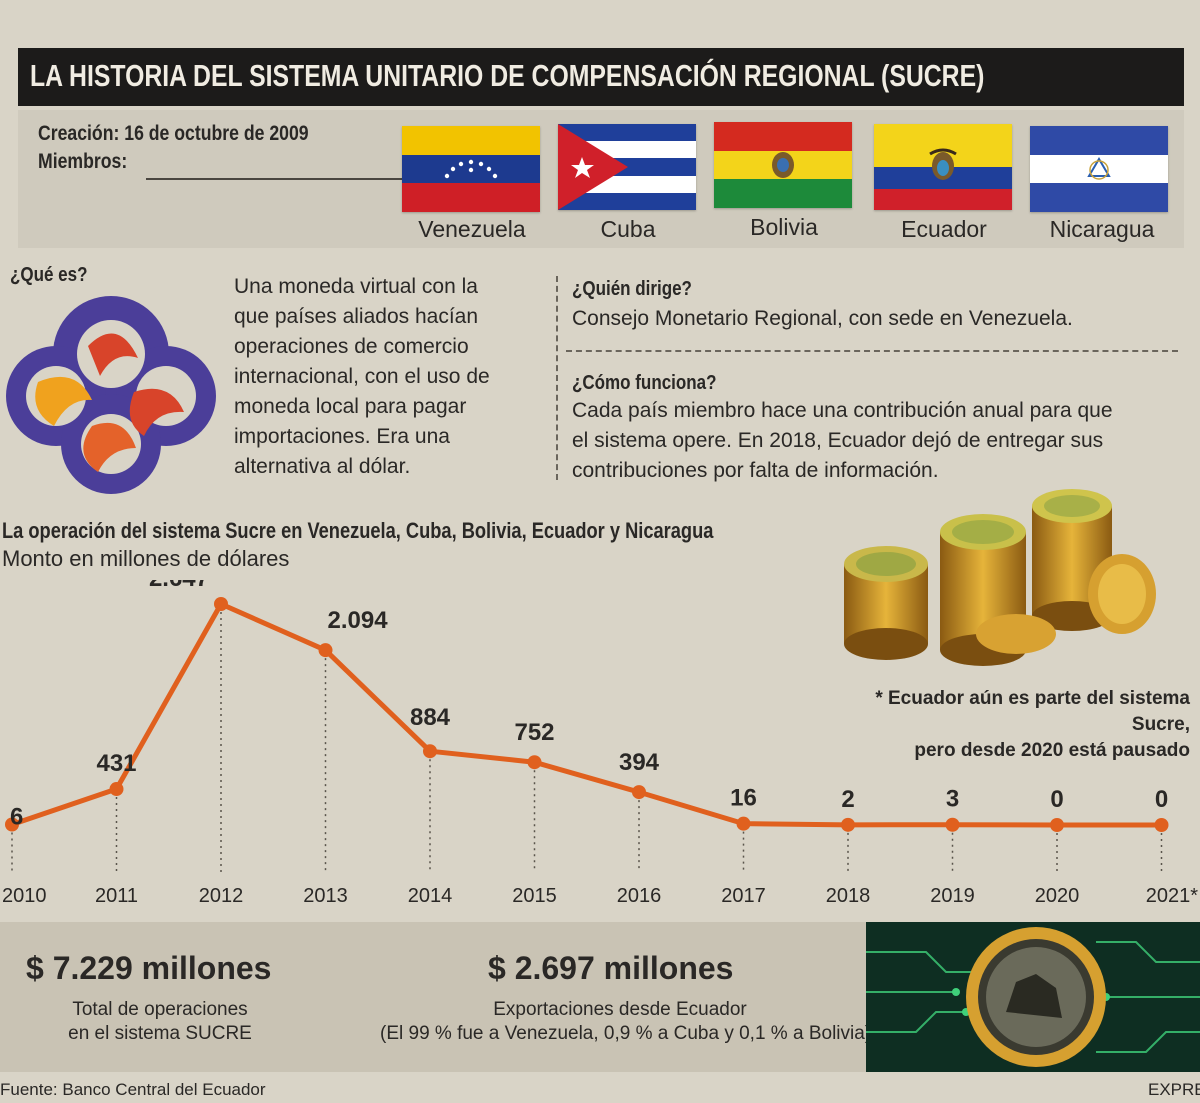 The width and height of the screenshot is (1200, 1103). What do you see at coordinates (644, 383) in the screenshot?
I see `how-title: ¿Cómo funciona?` at bounding box center [644, 383].